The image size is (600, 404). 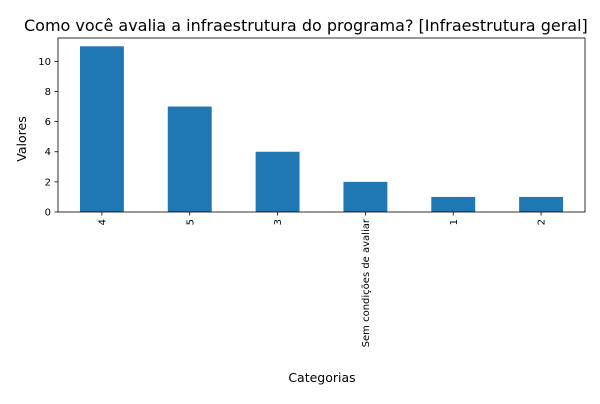 What do you see at coordinates (48, 213) in the screenshot?
I see `y-tick-label-0: 0` at bounding box center [48, 213].